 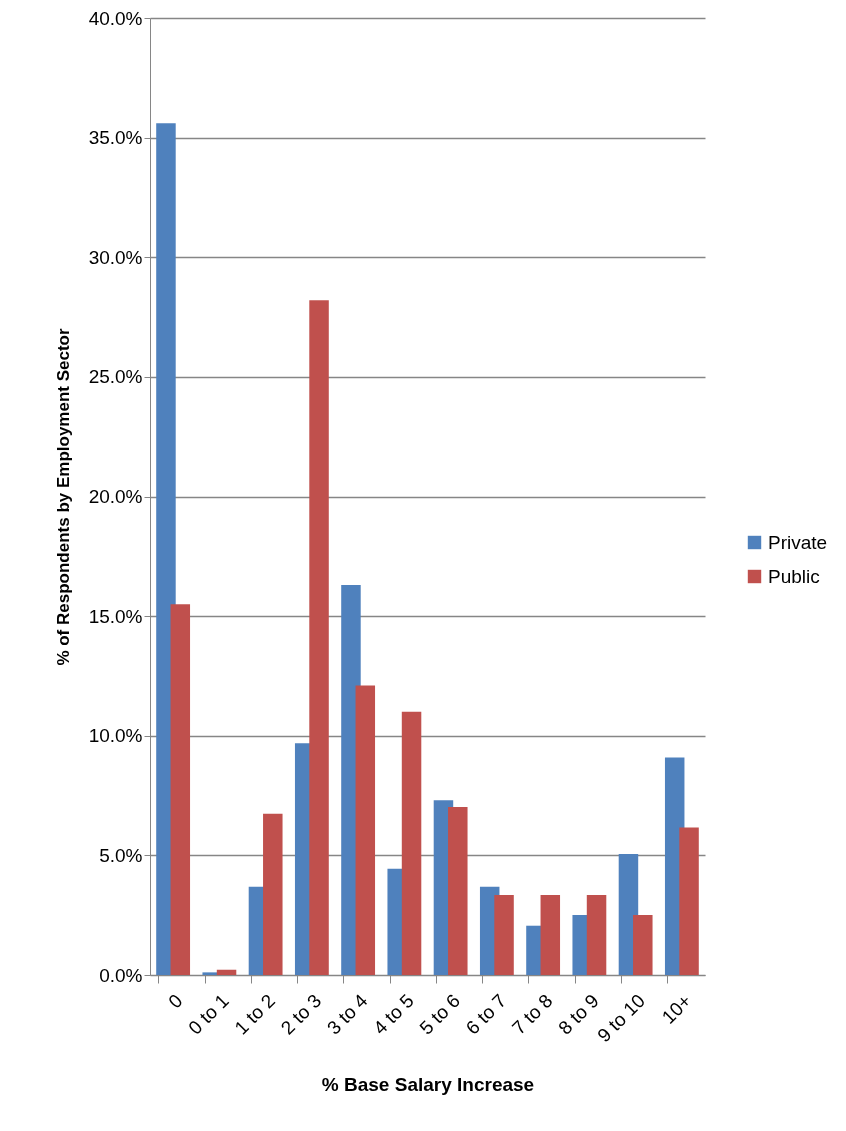 What do you see at coordinates (115, 616) in the screenshot?
I see `y-tick-label: 15.0%` at bounding box center [115, 616].